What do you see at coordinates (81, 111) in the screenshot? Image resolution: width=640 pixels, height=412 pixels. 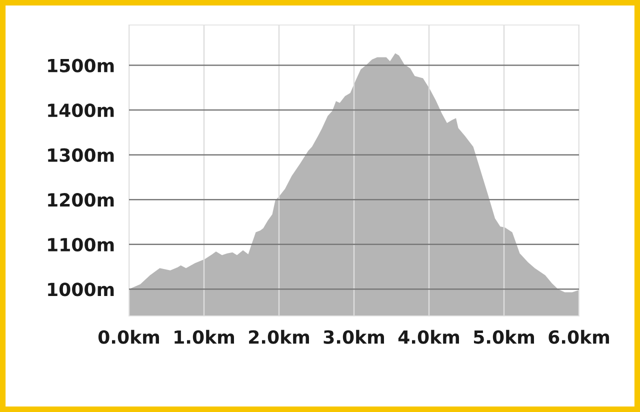 I see `y-tick-label: 1400m` at bounding box center [81, 111].